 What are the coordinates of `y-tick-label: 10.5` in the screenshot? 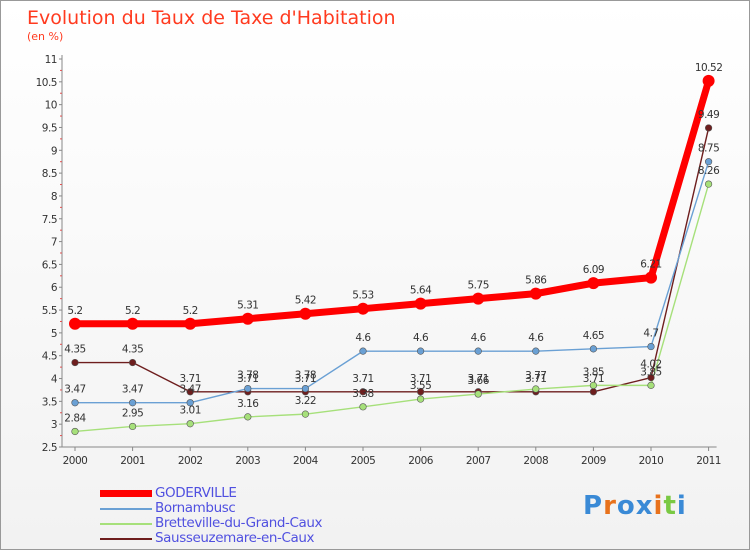 It's located at (46, 83).